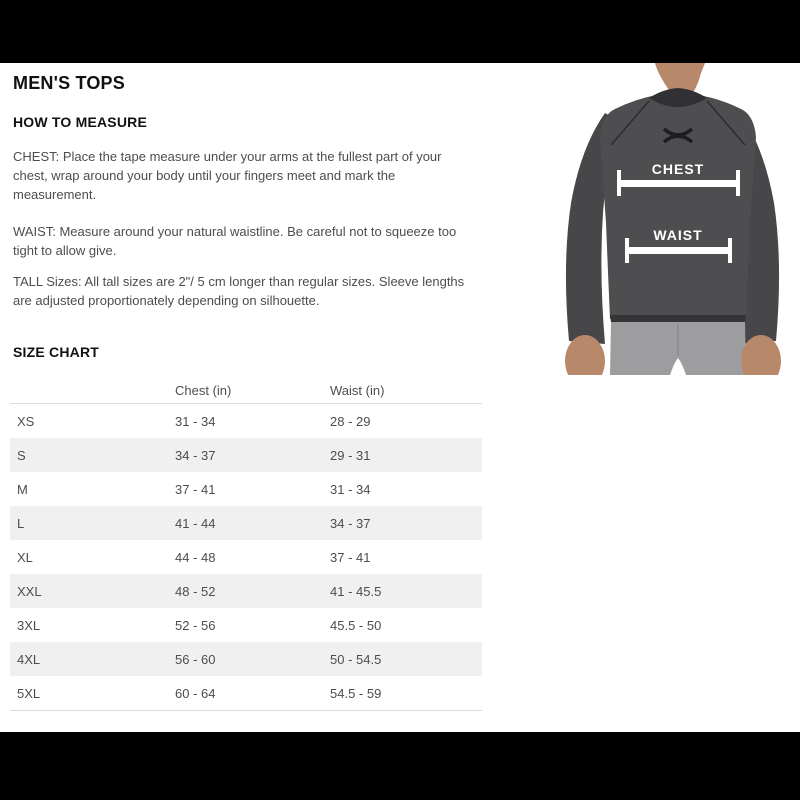 The image size is (800, 800). Describe the element at coordinates (195, 693) in the screenshot. I see `chest-cell: 60 - 64` at that location.